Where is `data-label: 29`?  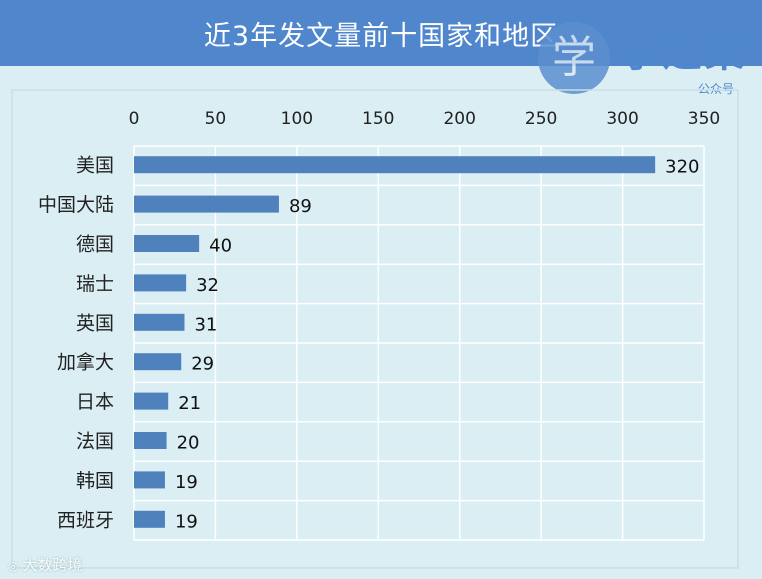 data-label: 29 is located at coordinates (202, 364).